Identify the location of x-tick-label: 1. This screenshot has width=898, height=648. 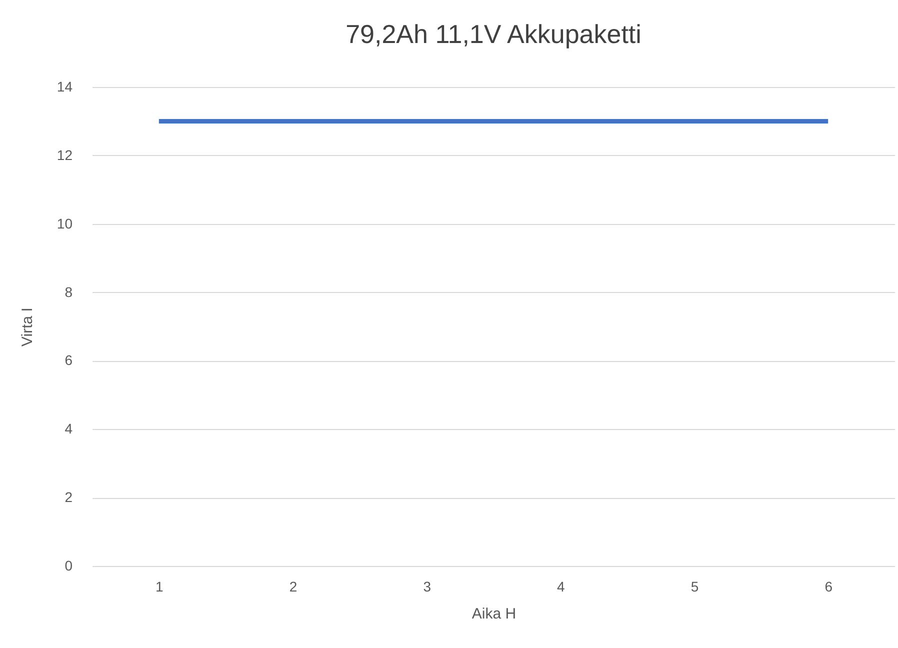
(160, 586).